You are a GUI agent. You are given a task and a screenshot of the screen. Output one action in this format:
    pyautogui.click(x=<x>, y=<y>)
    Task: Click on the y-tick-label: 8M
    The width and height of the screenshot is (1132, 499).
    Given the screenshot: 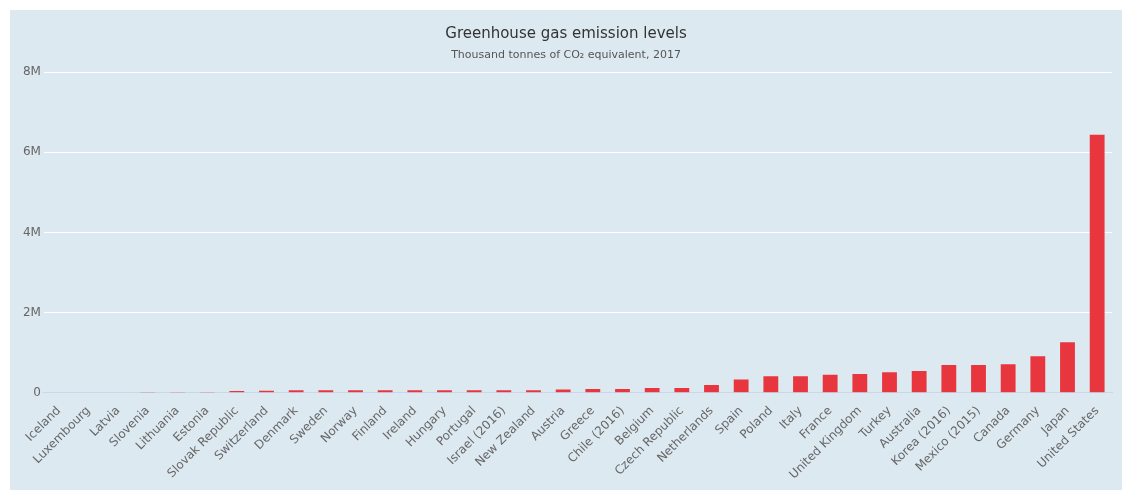 What is the action you would take?
    pyautogui.click(x=31, y=71)
    